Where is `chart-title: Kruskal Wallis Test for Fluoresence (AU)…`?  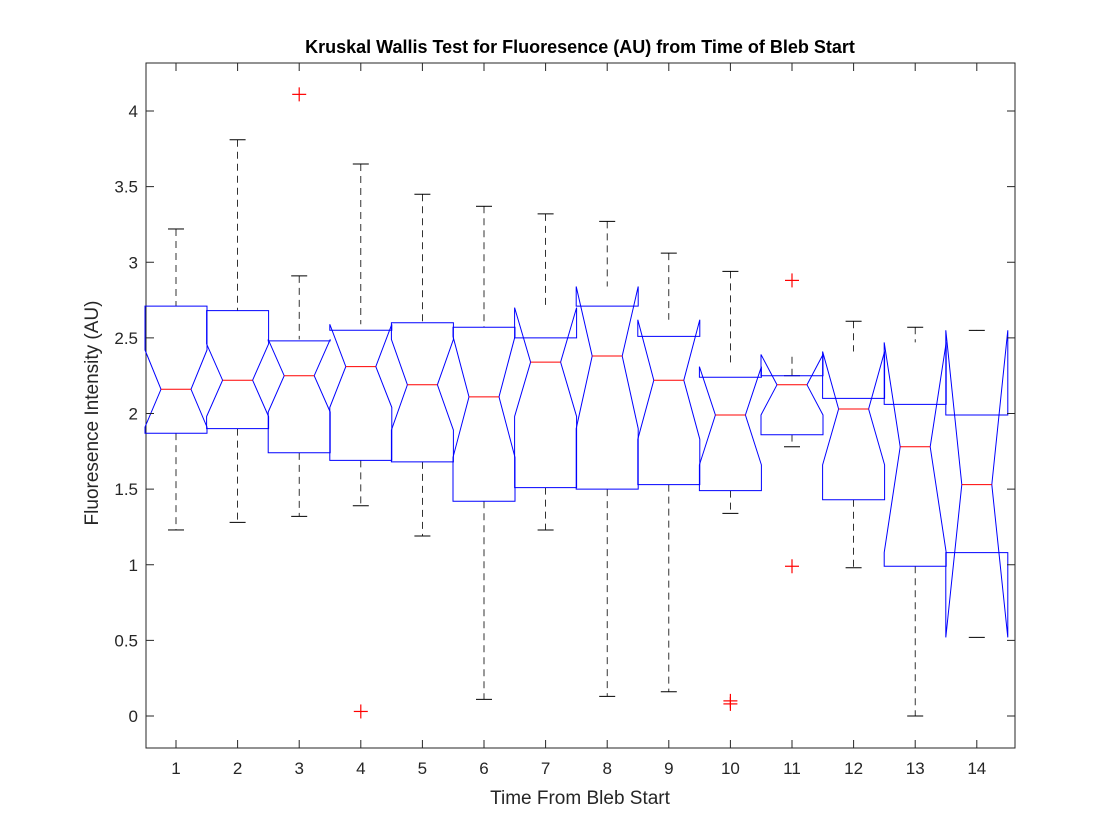
chart-title: Kruskal Wallis Test for Fluoresence (AU)… is located at coordinates (580, 47).